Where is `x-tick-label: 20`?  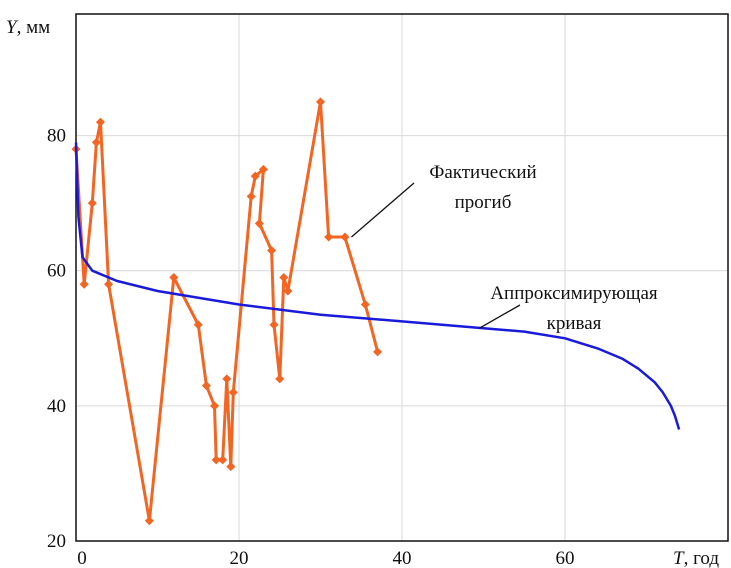
x-tick-label: 20 is located at coordinates (239, 558).